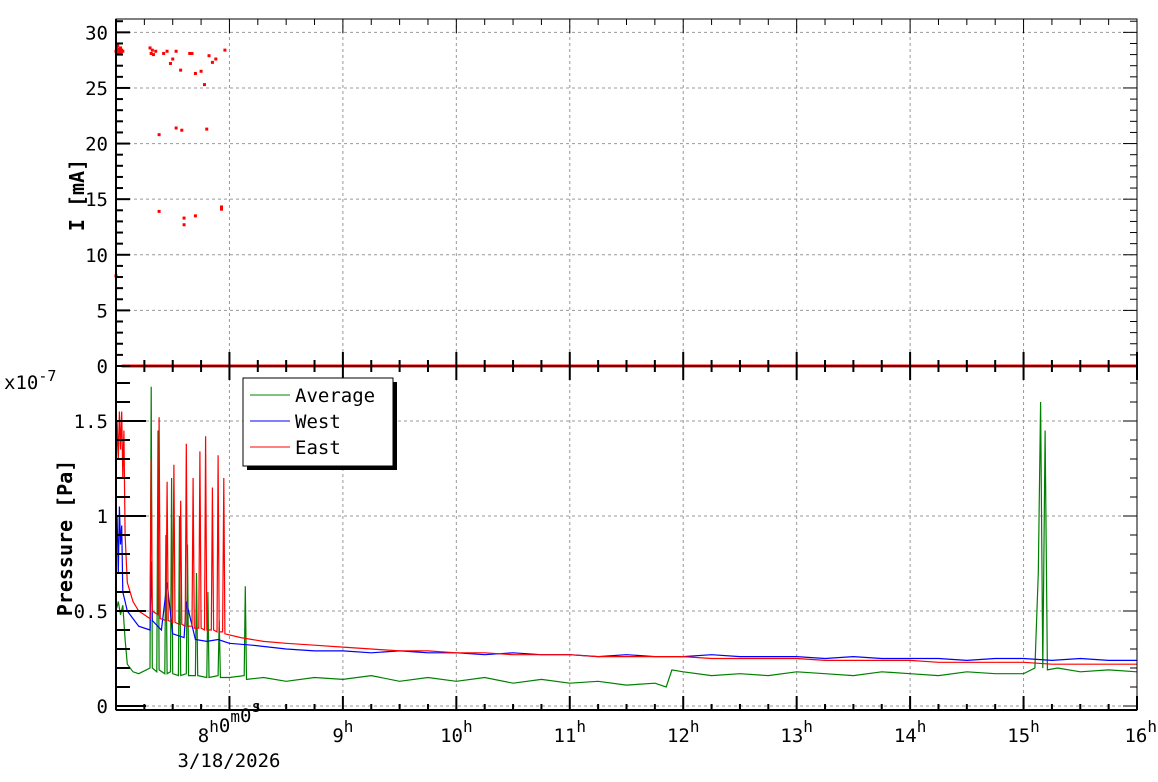 Image resolution: width=1158 pixels, height=782 pixels. Describe the element at coordinates (335, 396) in the screenshot. I see `legend-label-average: Average` at that location.